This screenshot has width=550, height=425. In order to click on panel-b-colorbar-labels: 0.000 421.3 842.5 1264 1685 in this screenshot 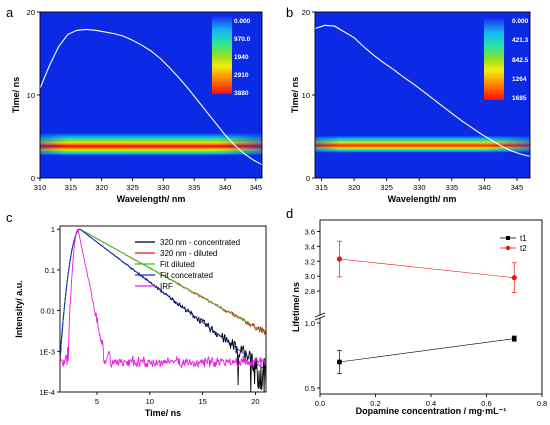, I will do `click(520, 60)`.